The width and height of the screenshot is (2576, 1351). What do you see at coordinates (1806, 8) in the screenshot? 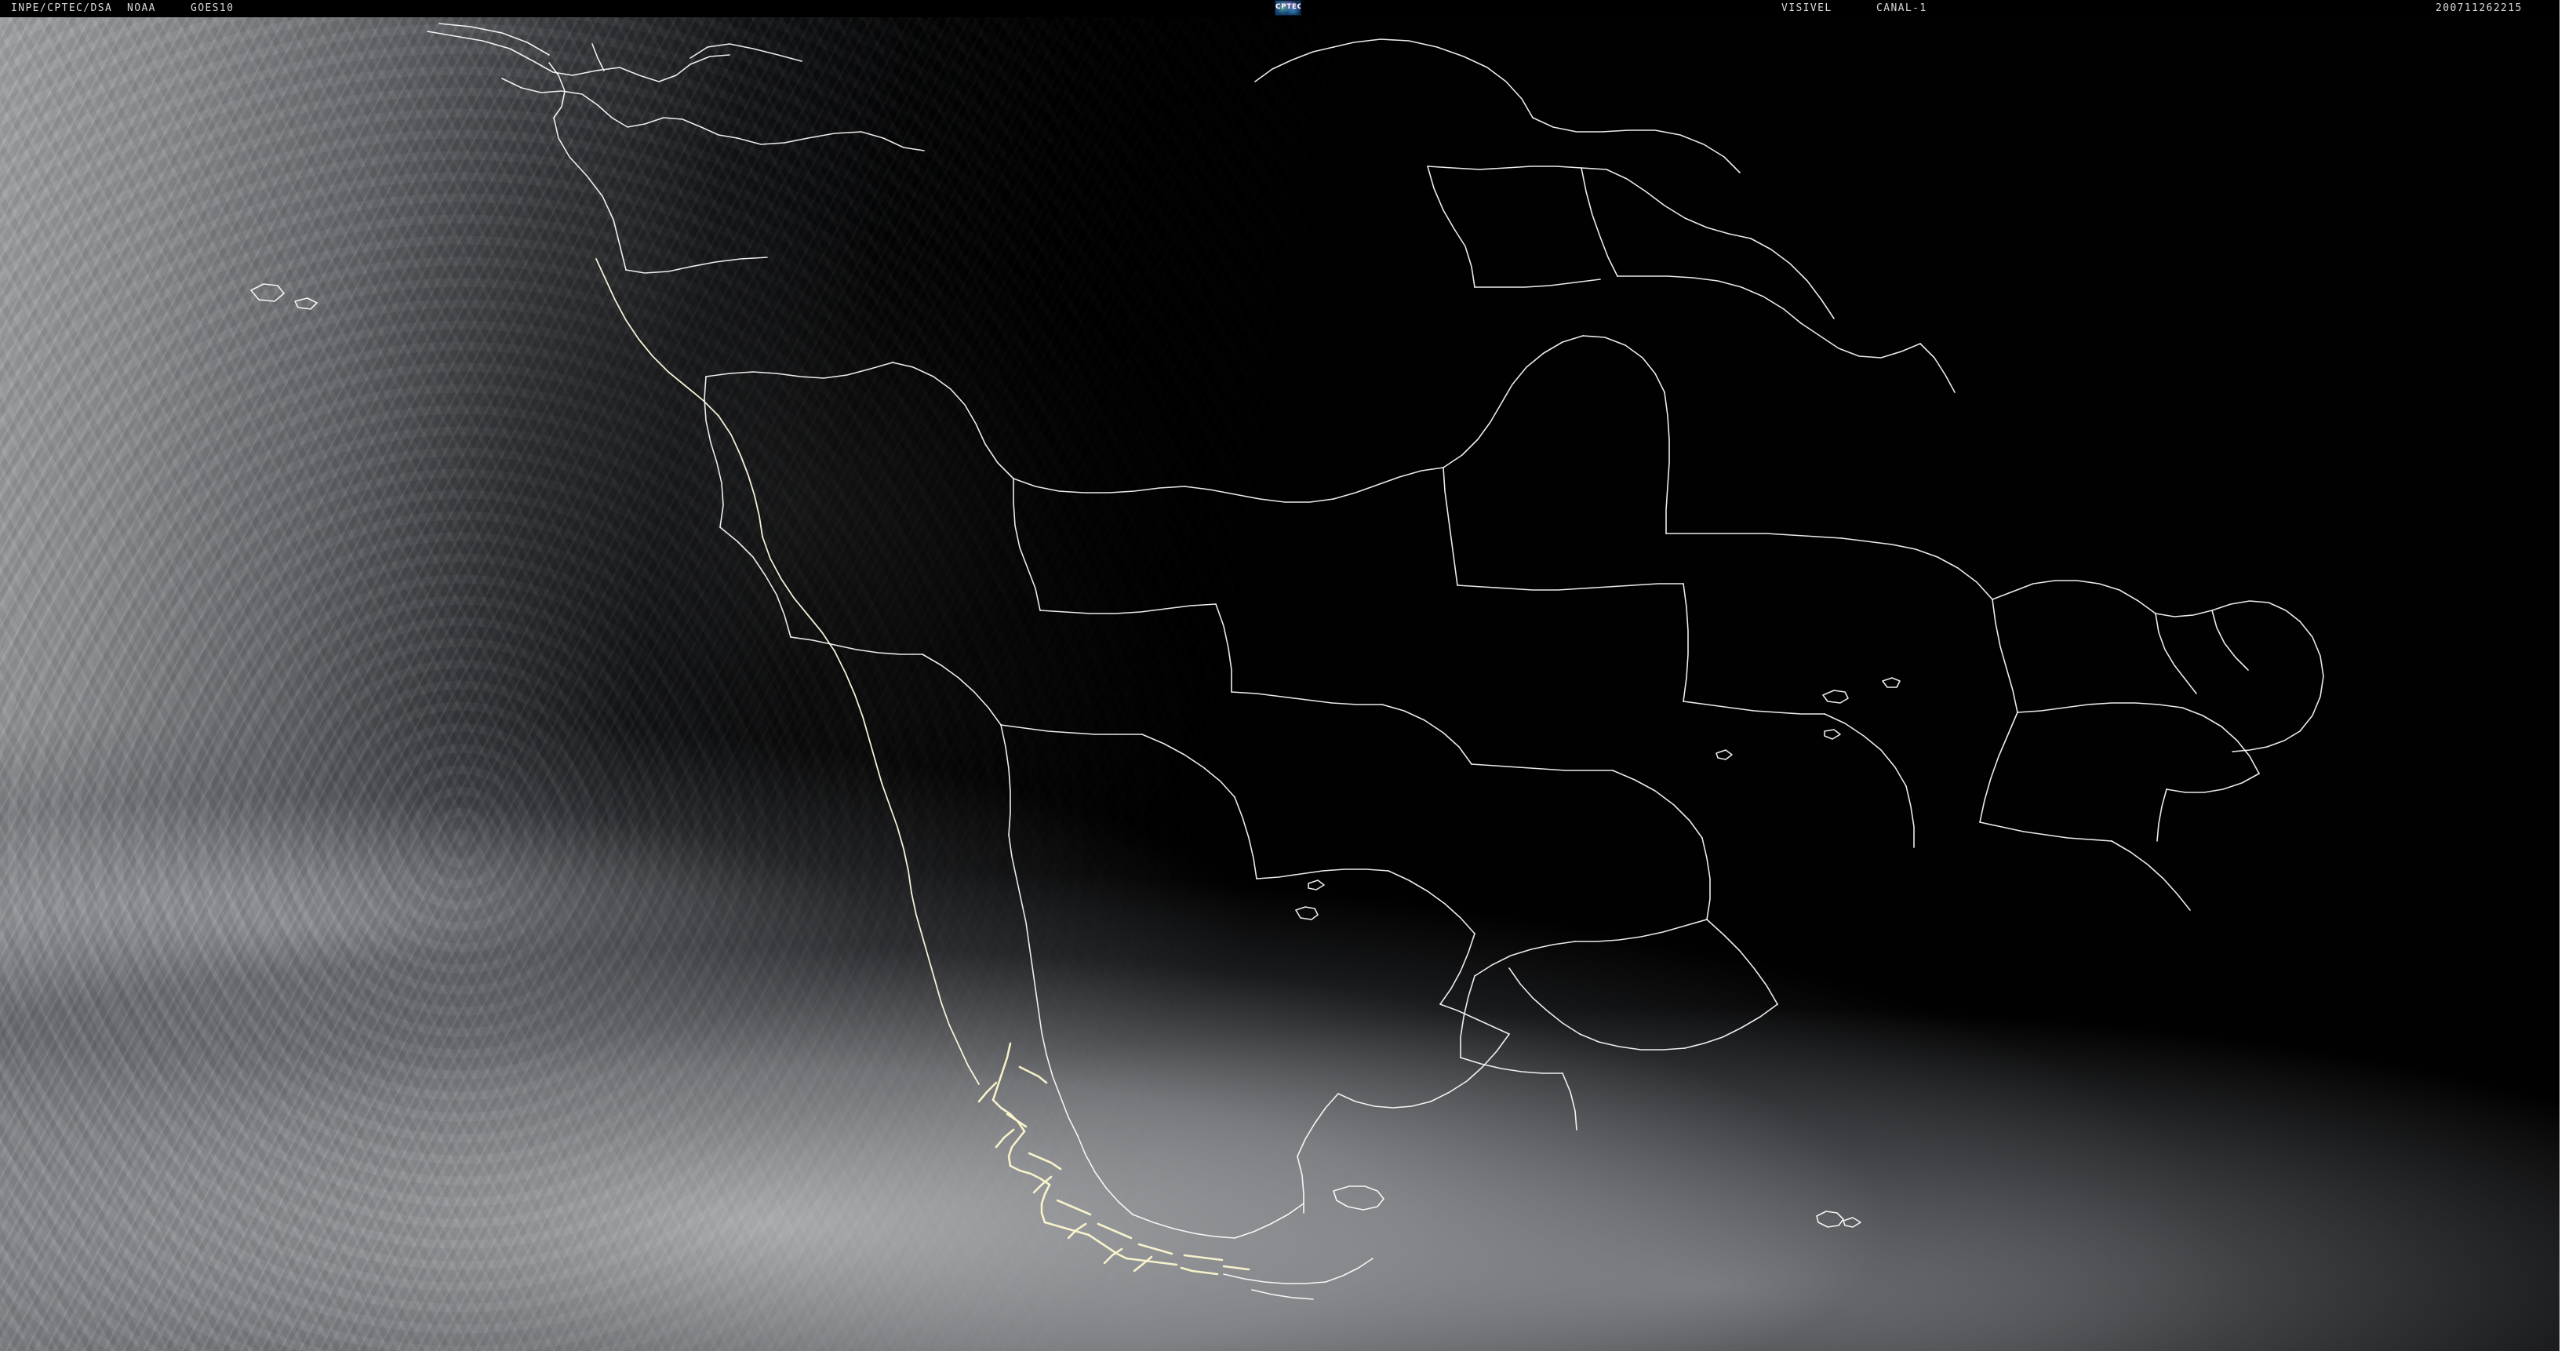
I see `header-product-label: VISIVEL` at bounding box center [1806, 8].